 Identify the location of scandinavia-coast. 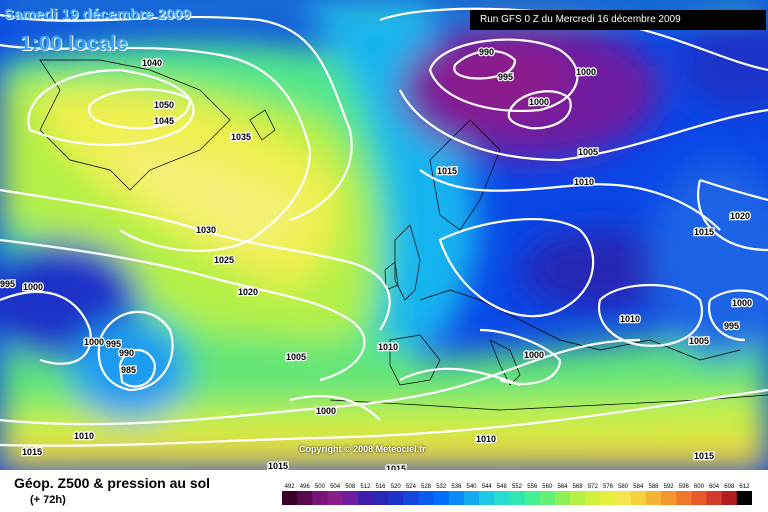
(465, 175).